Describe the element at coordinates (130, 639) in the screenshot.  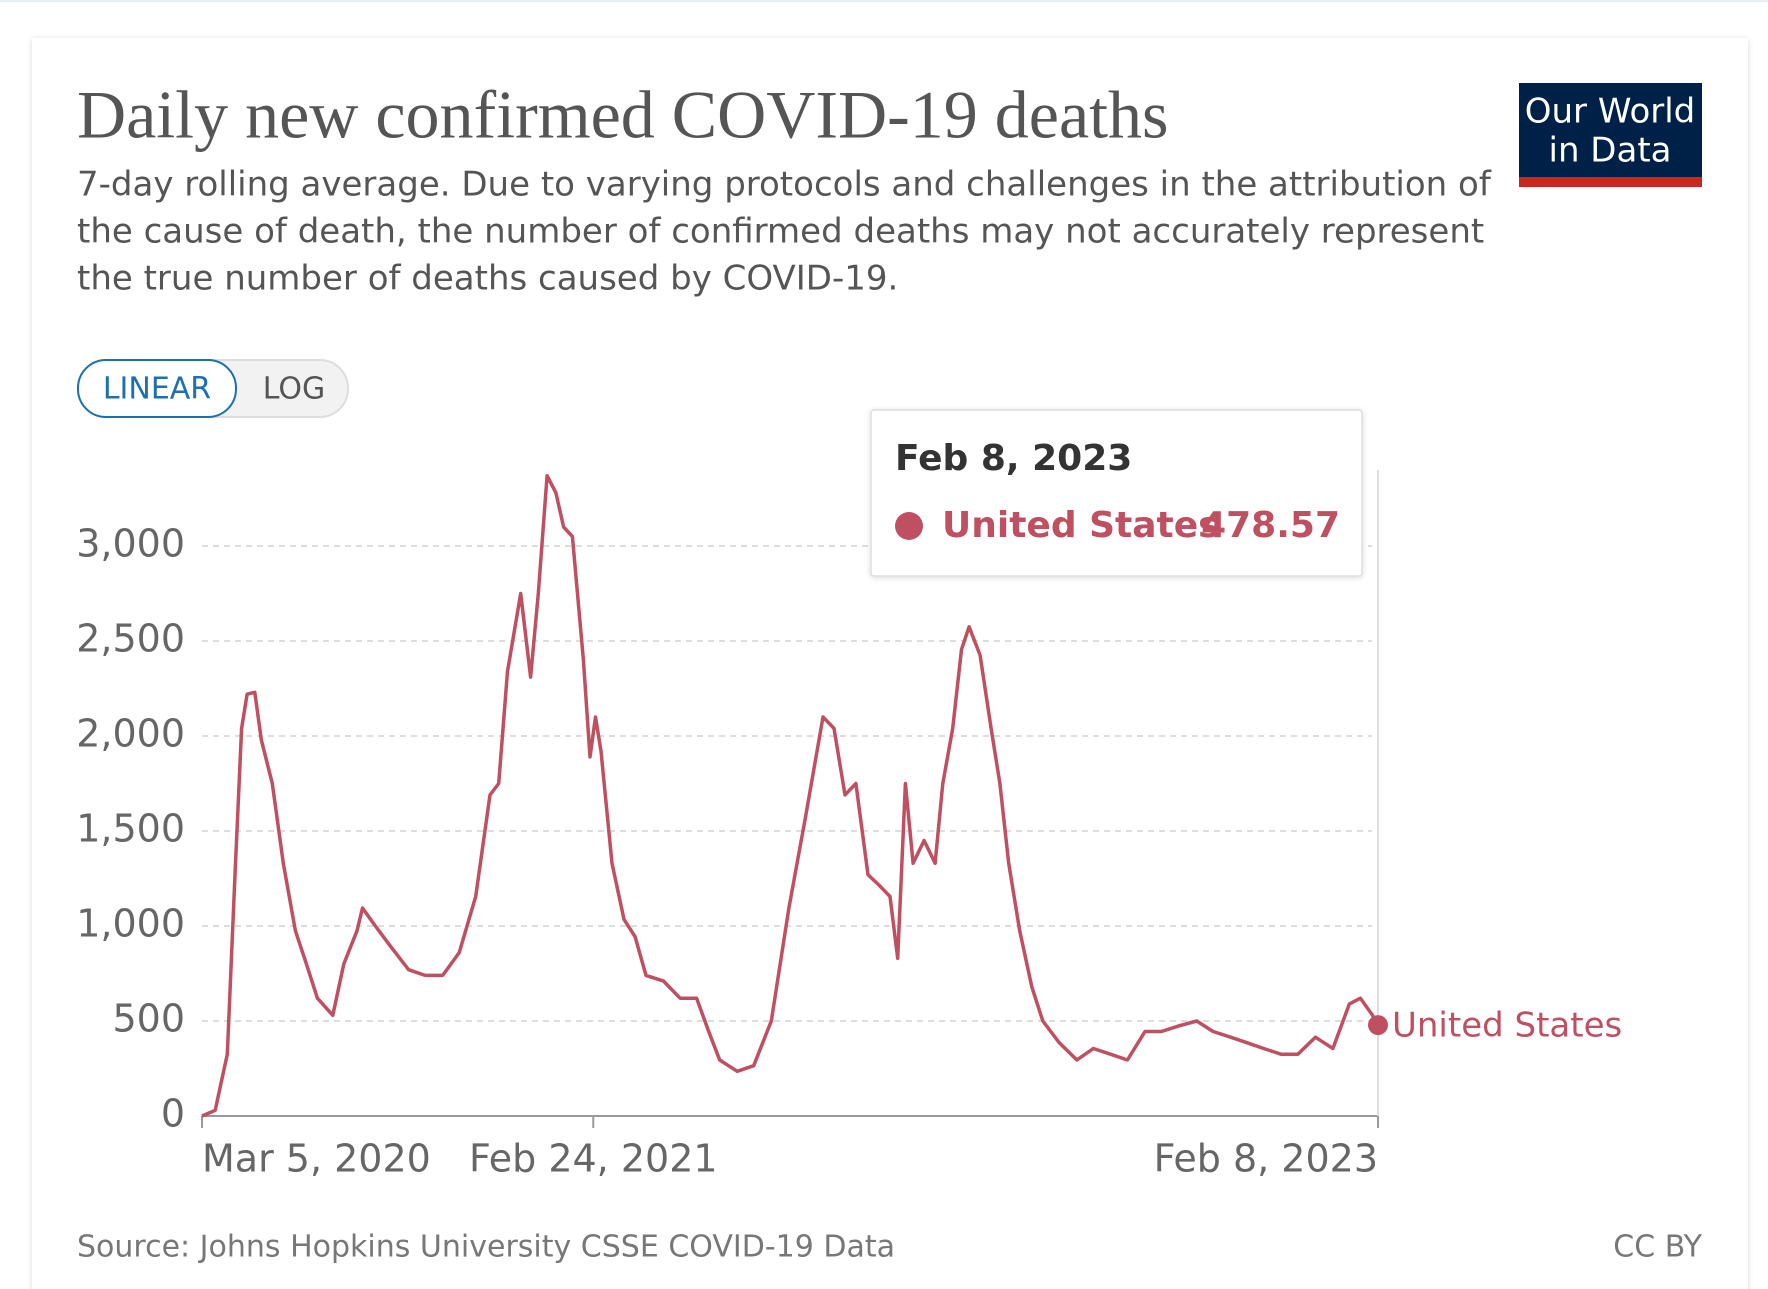
I see `y-tick-label: 2,500` at that location.